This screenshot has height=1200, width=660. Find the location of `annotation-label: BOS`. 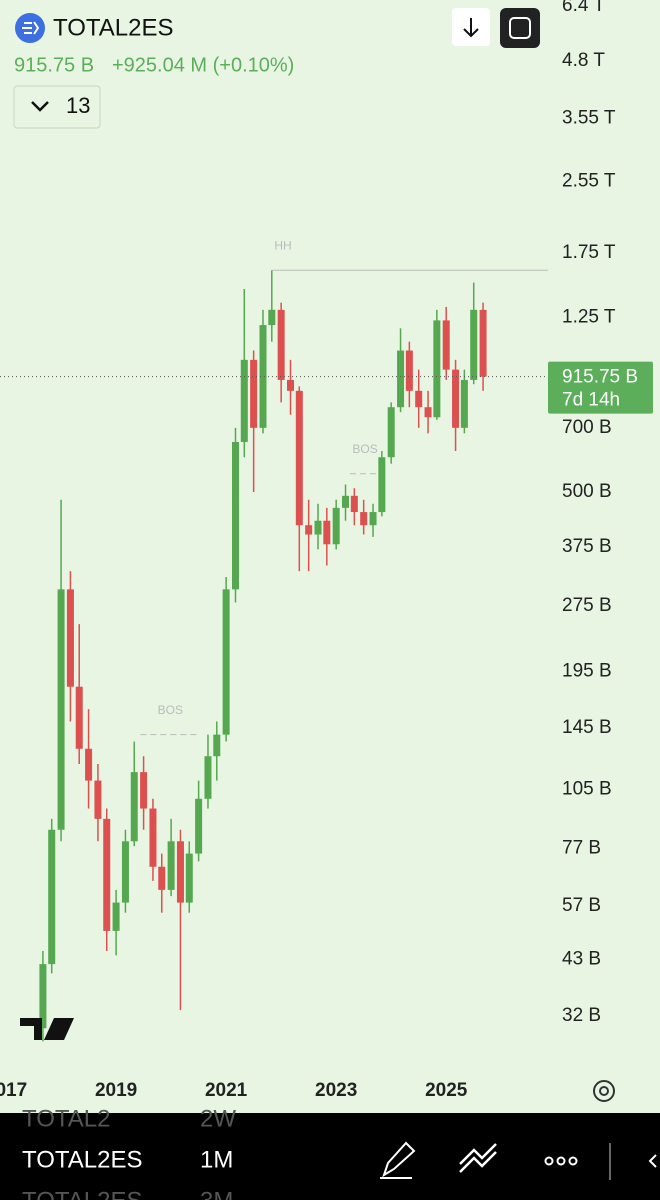

annotation-label: BOS is located at coordinates (170, 710).